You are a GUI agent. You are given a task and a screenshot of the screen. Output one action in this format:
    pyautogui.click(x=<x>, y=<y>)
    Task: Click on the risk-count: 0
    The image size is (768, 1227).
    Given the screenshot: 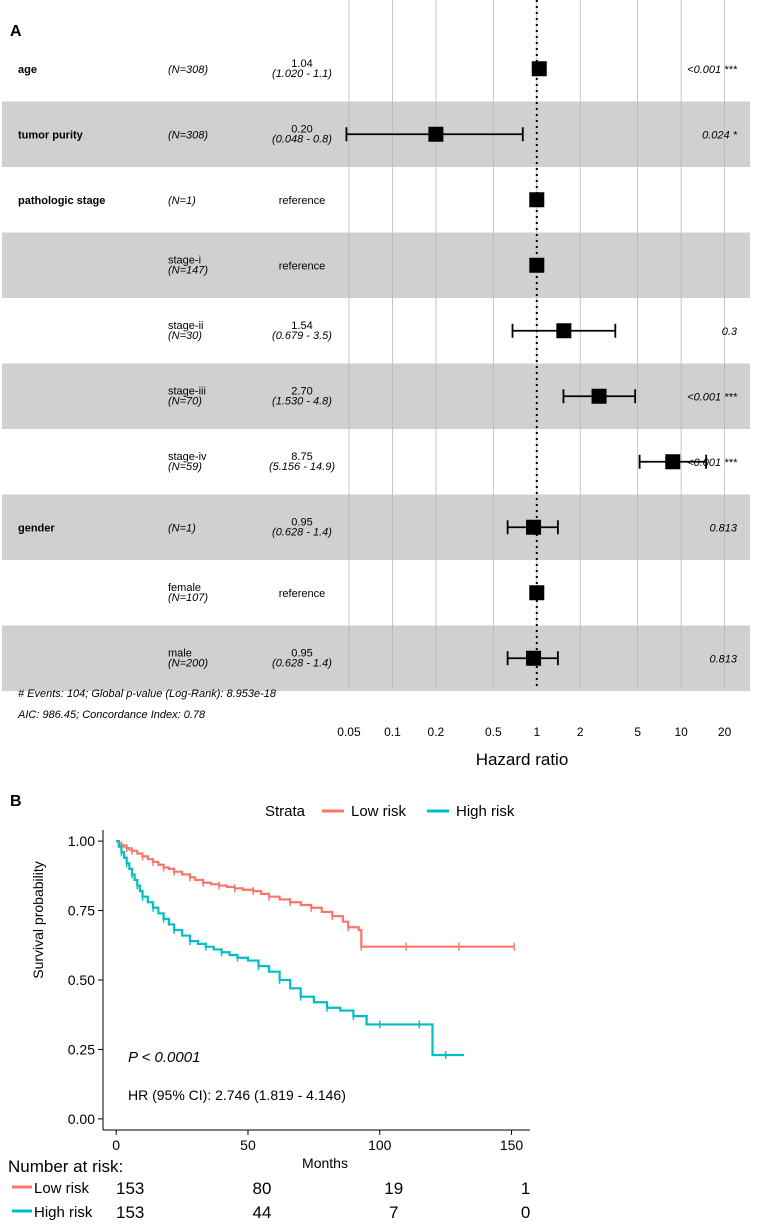 What is the action you would take?
    pyautogui.click(x=525, y=1212)
    